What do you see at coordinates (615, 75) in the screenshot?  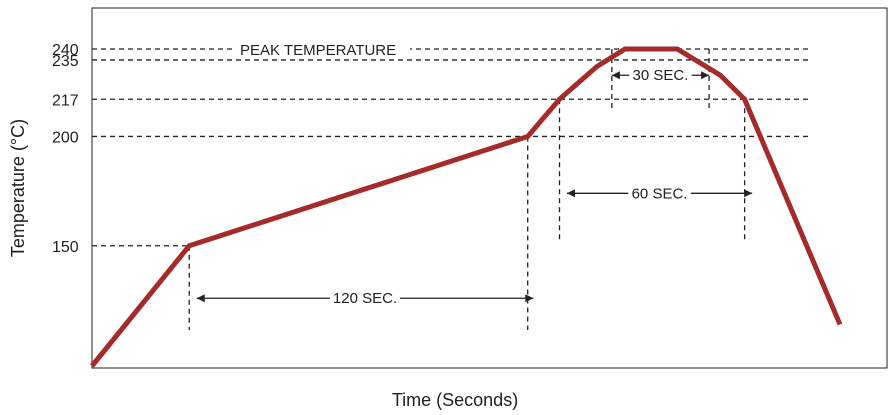 I see `dim-30-sec-left-arrow` at bounding box center [615, 75].